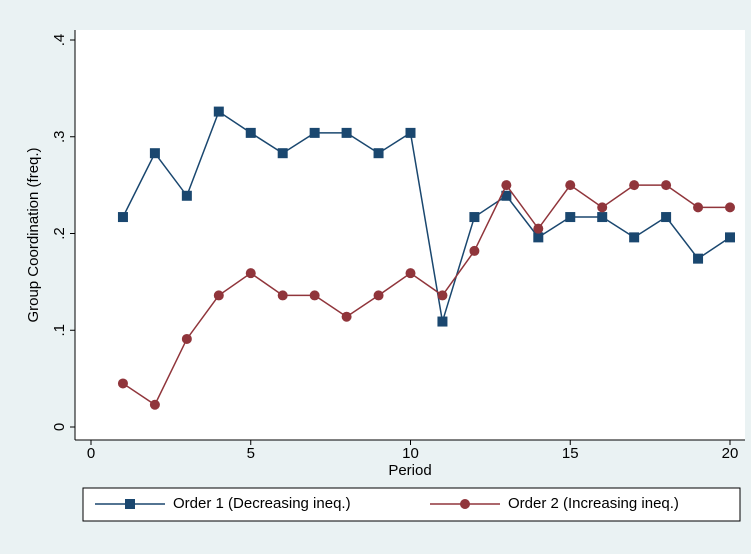  What do you see at coordinates (59, 136) in the screenshot?
I see `y-tick-label: .3` at bounding box center [59, 136].